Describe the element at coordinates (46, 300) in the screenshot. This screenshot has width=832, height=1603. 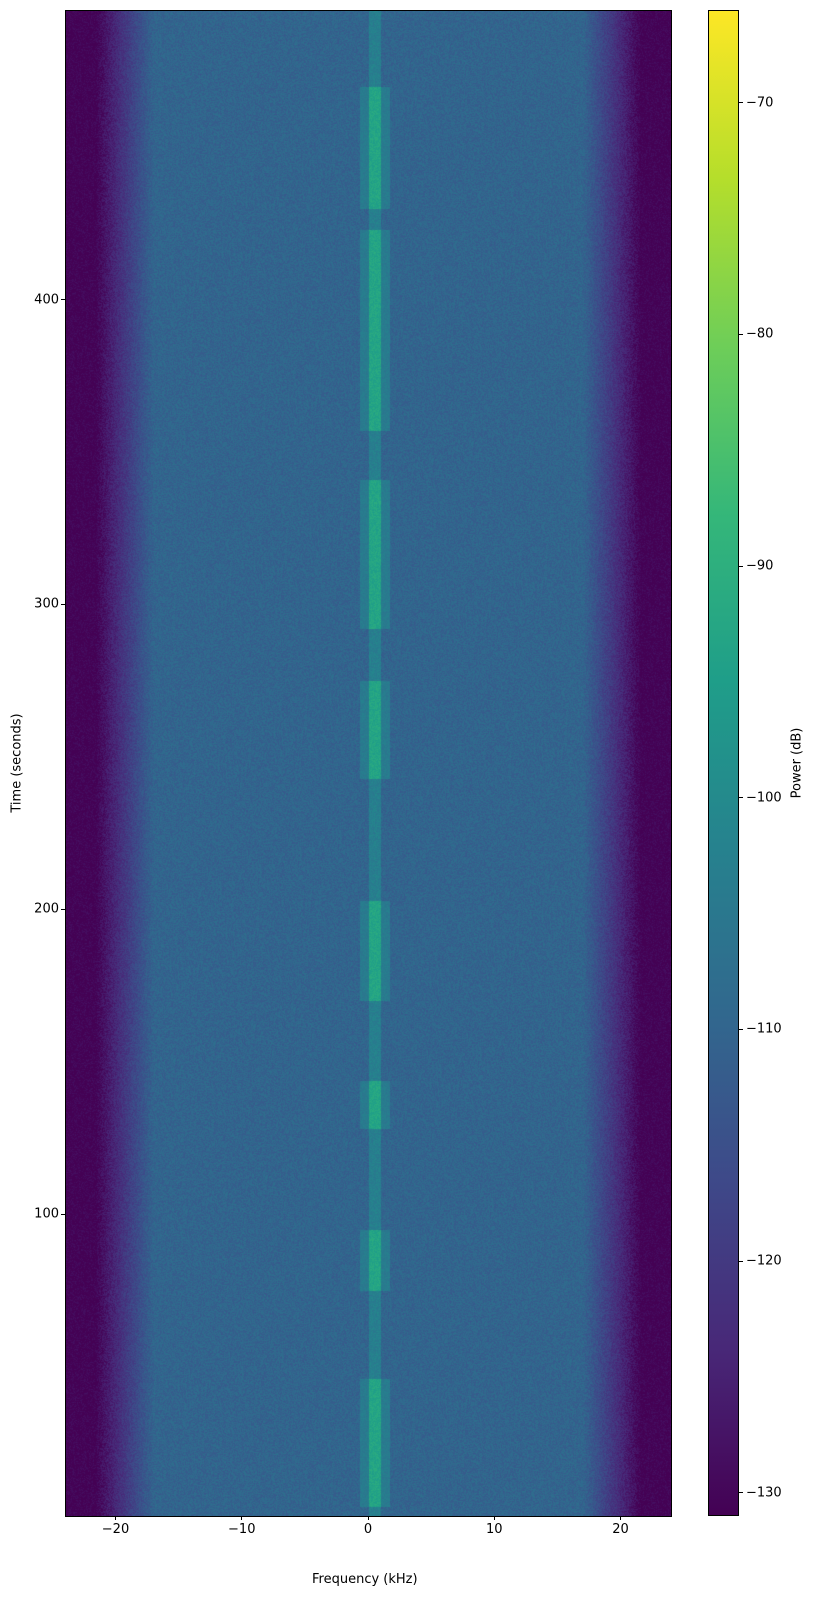
I see `y-tick-label: 400` at that location.